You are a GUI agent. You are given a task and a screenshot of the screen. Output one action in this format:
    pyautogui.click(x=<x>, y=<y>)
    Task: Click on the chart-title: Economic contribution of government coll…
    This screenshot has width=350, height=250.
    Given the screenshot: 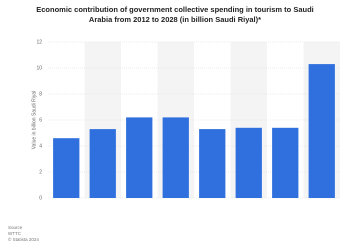 What is the action you would take?
    pyautogui.click(x=175, y=14)
    